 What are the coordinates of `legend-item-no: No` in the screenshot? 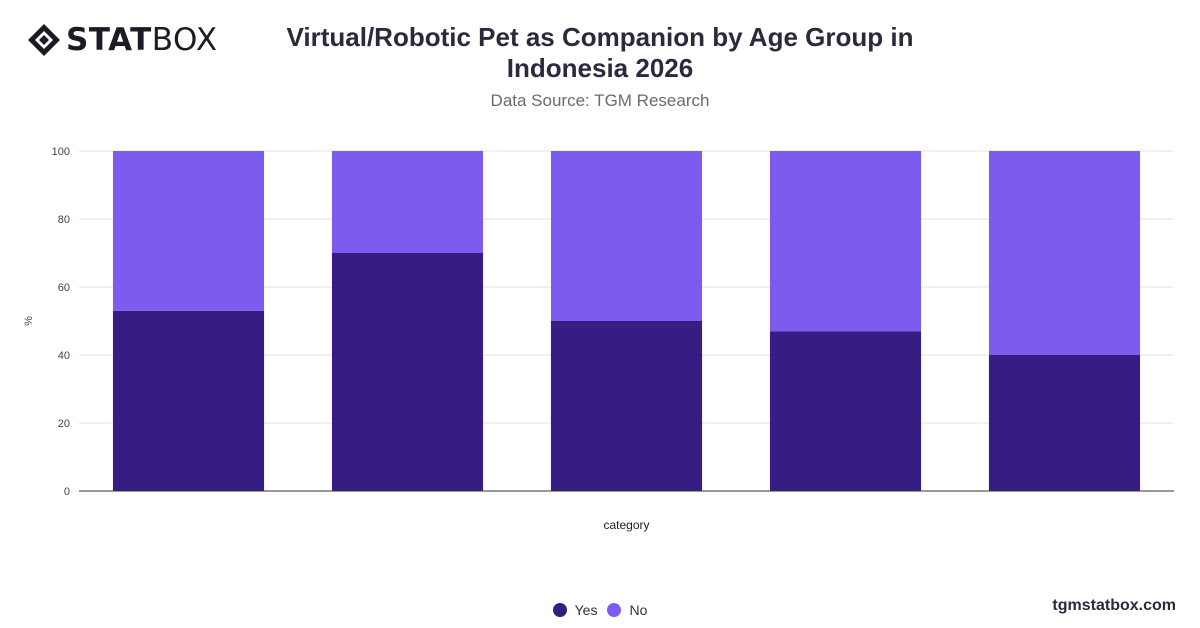 It's located at (627, 610).